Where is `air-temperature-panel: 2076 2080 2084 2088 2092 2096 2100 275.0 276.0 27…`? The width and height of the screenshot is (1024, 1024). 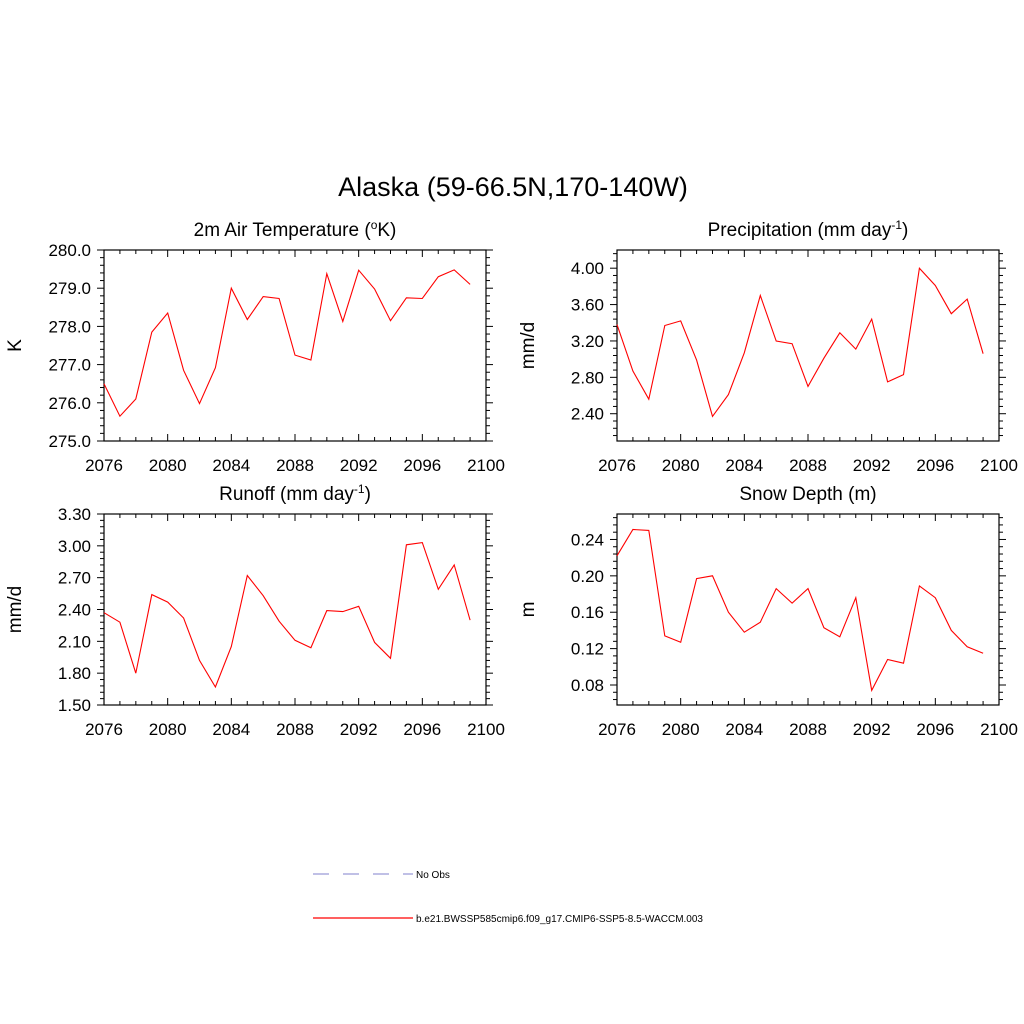 air-temperature-panel: 2076 2080 2084 2088 2092 2096 2100 275.0 276.0 27… is located at coordinates (255, 346).